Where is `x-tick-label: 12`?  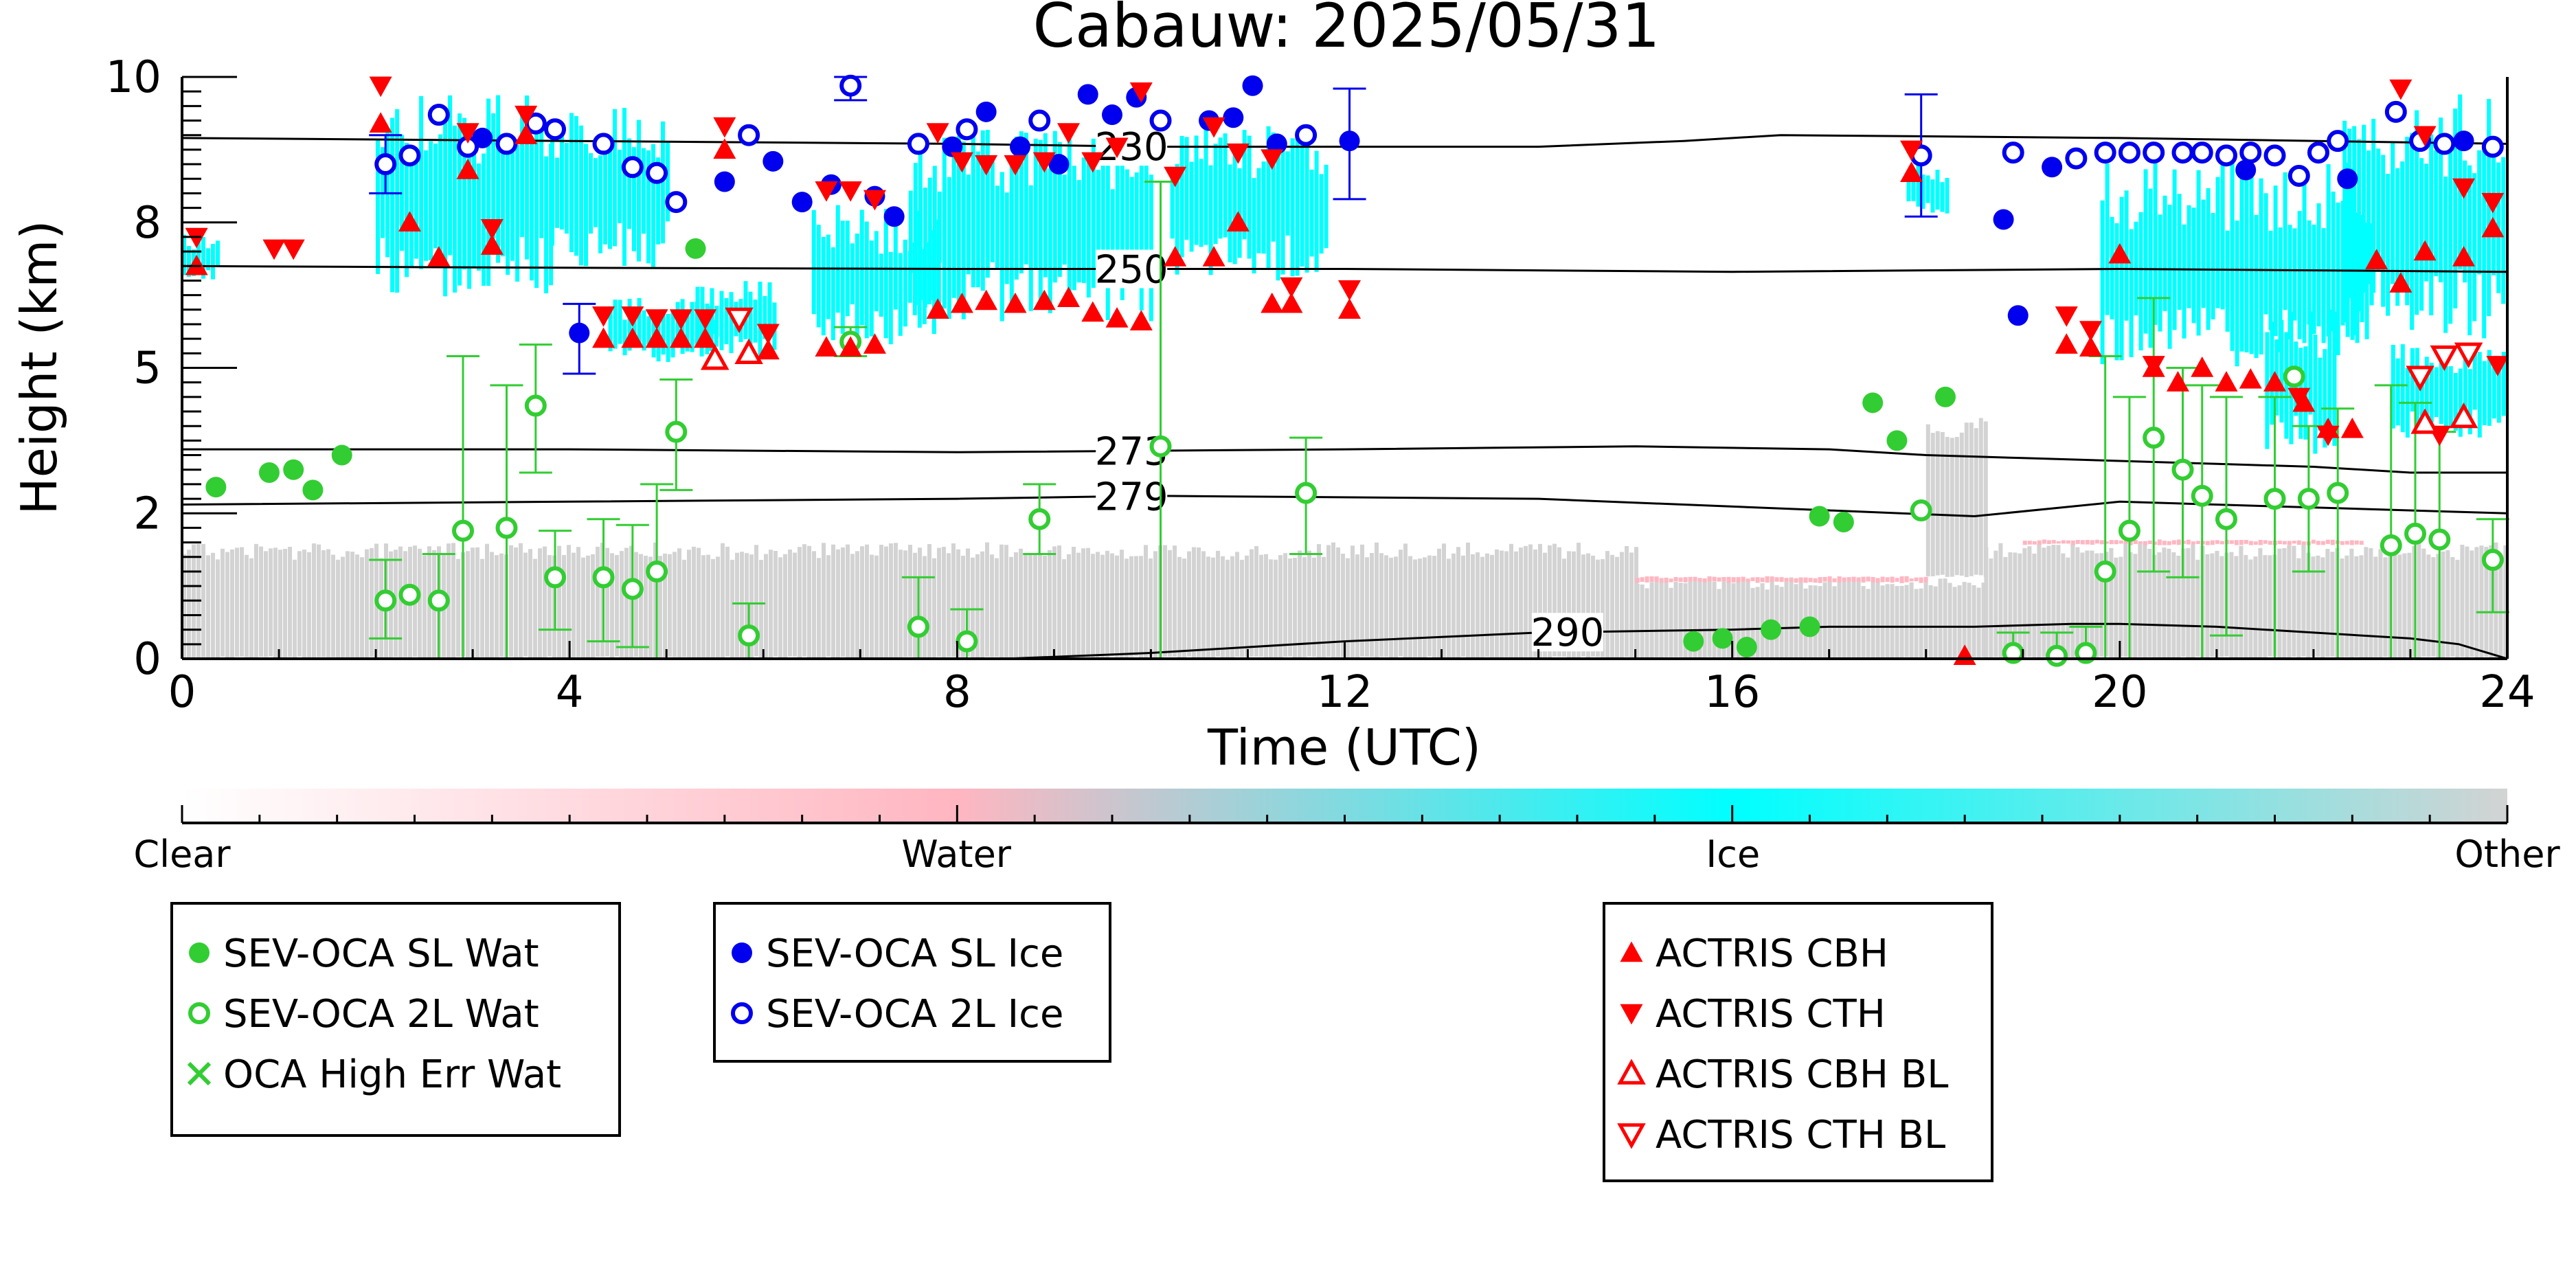 x-tick-label: 12 is located at coordinates (1344, 692).